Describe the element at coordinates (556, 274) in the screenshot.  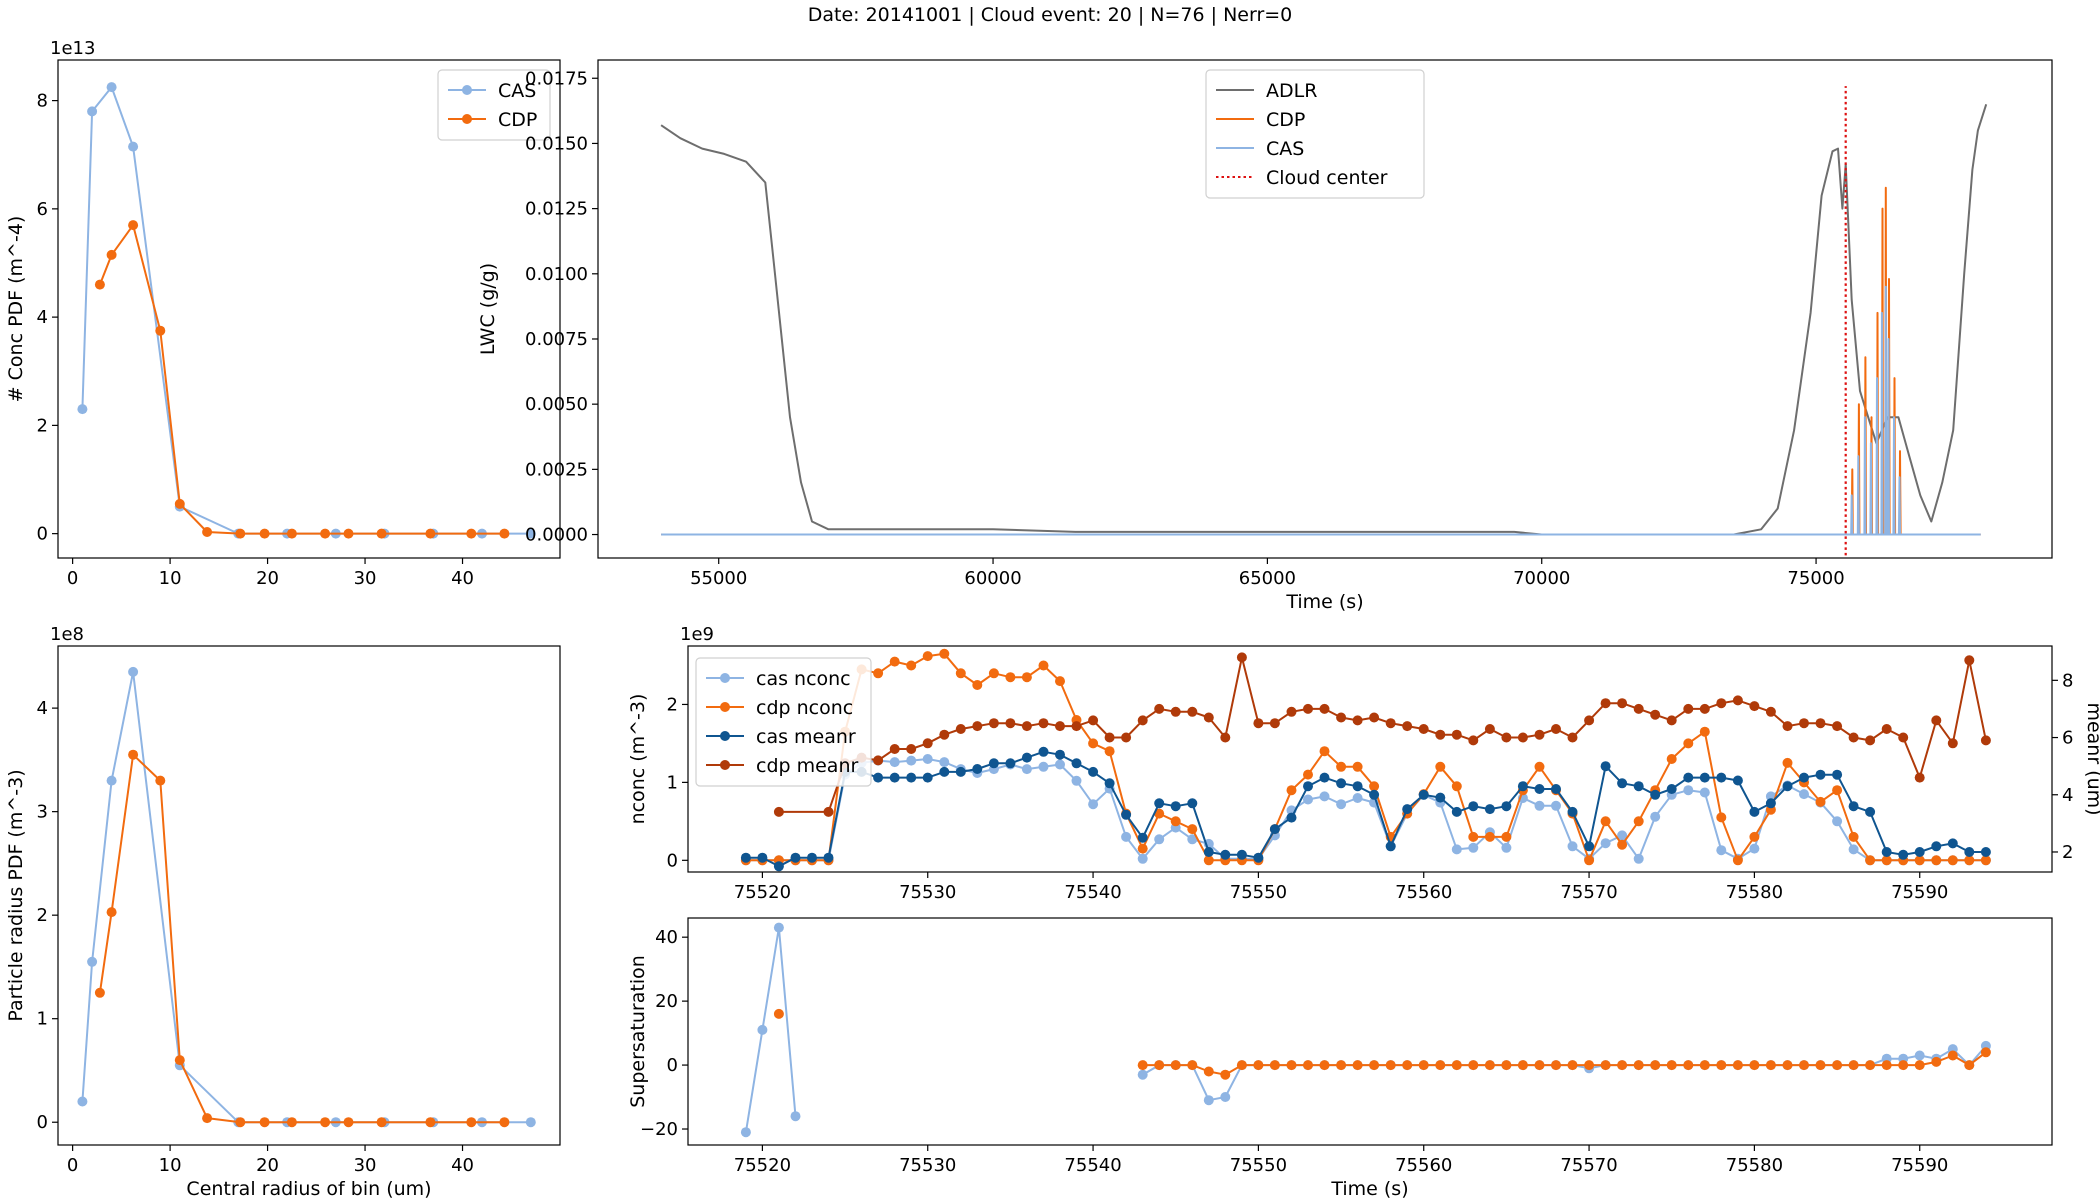
I see `lwc-ytick-label: 0.0100` at that location.